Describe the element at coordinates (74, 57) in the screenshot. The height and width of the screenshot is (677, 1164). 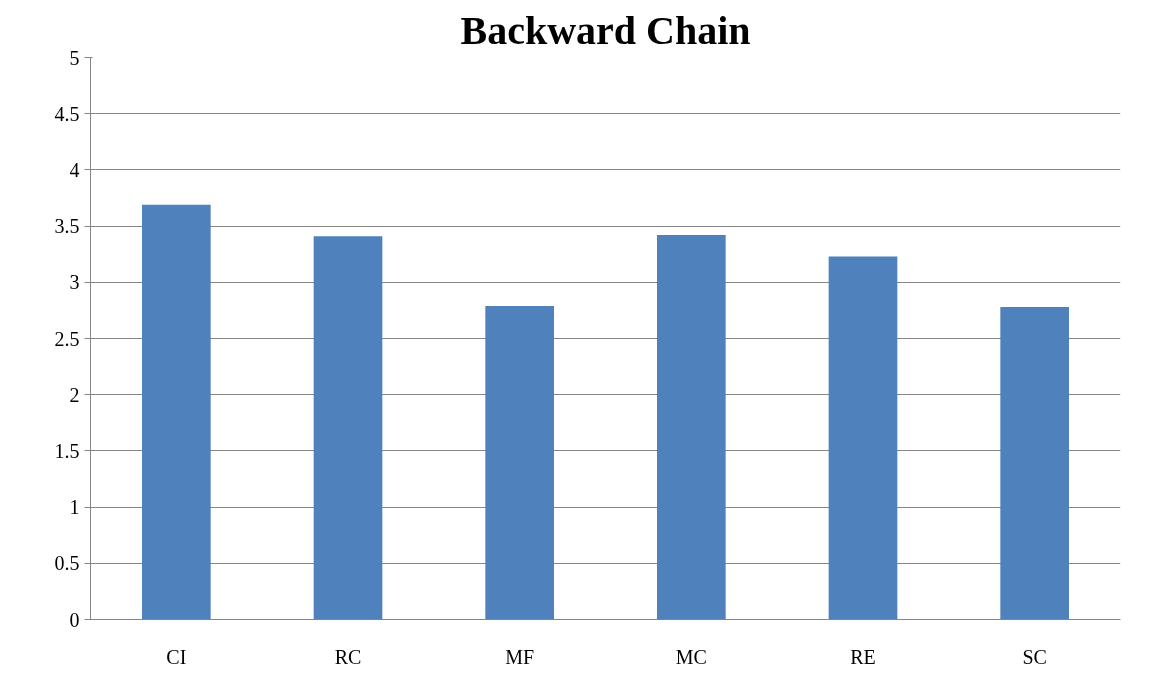
I see `y-tick-label: 5` at that location.